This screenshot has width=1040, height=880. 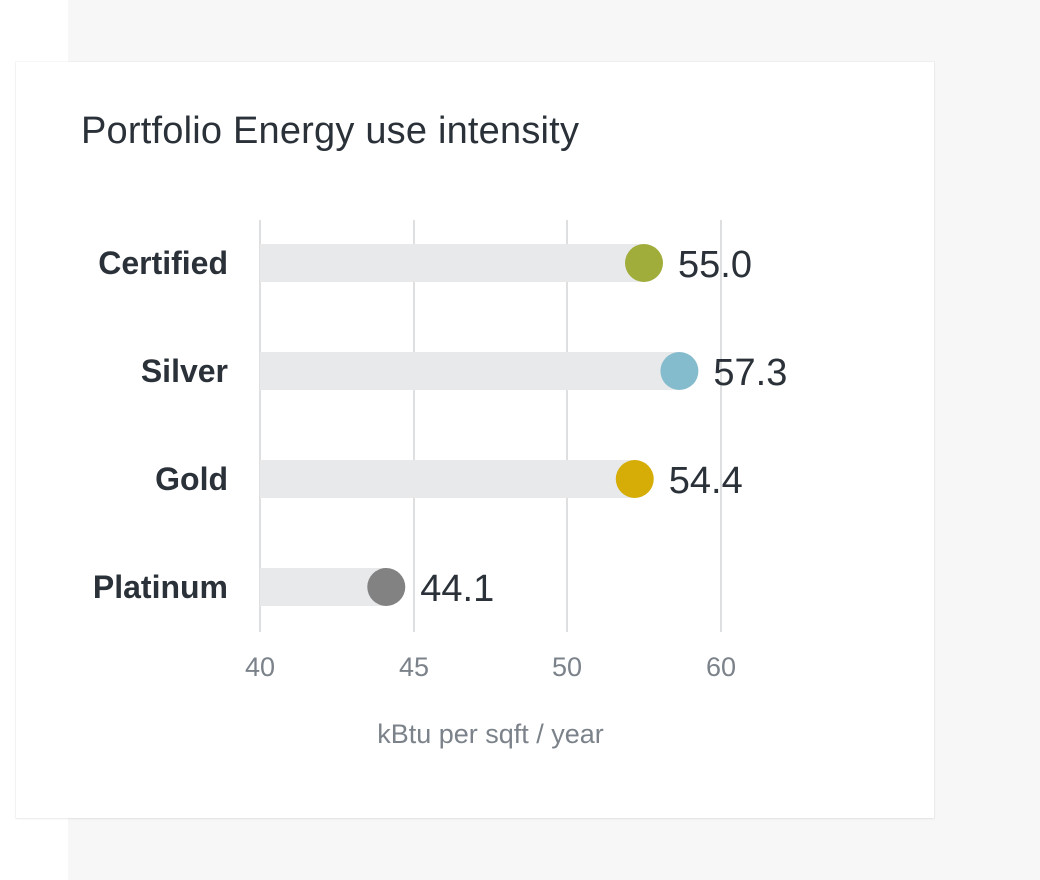 I want to click on x-tick-label-45: 45, so click(x=414, y=667).